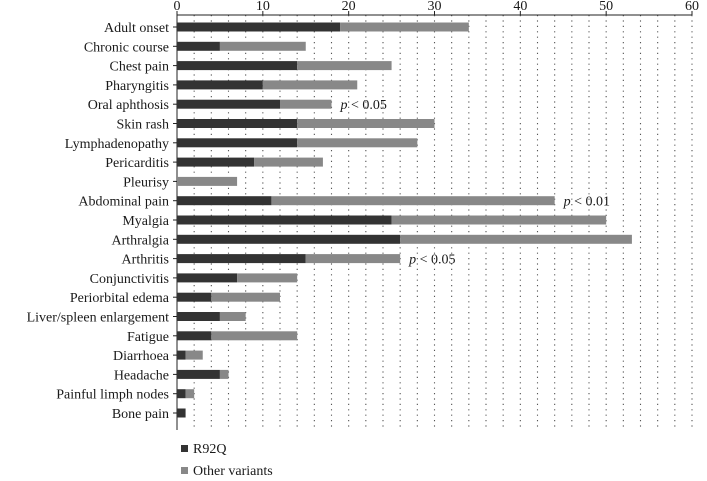 The width and height of the screenshot is (707, 481). Describe the element at coordinates (143, 125) in the screenshot. I see `category-label: Skin rash` at that location.